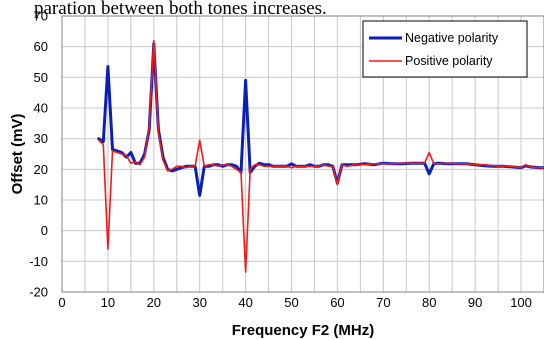 Image resolution: width=544 pixels, height=340 pixels. Describe the element at coordinates (245, 302) in the screenshot. I see `x-tick-label-40: 40` at that location.